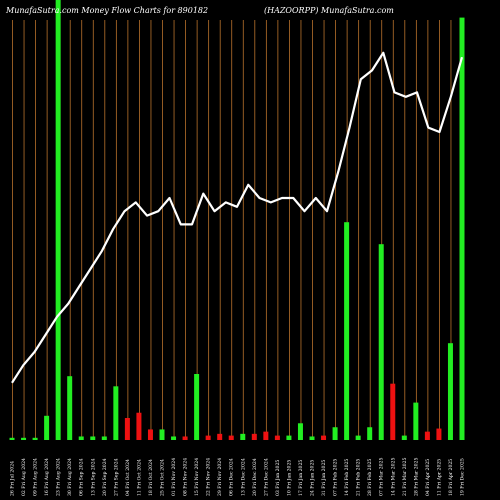 The height and width of the screenshot is (500, 500). I want to click on x-tick-label-5: 23 Fri Aug 2024, so click(59, 477).